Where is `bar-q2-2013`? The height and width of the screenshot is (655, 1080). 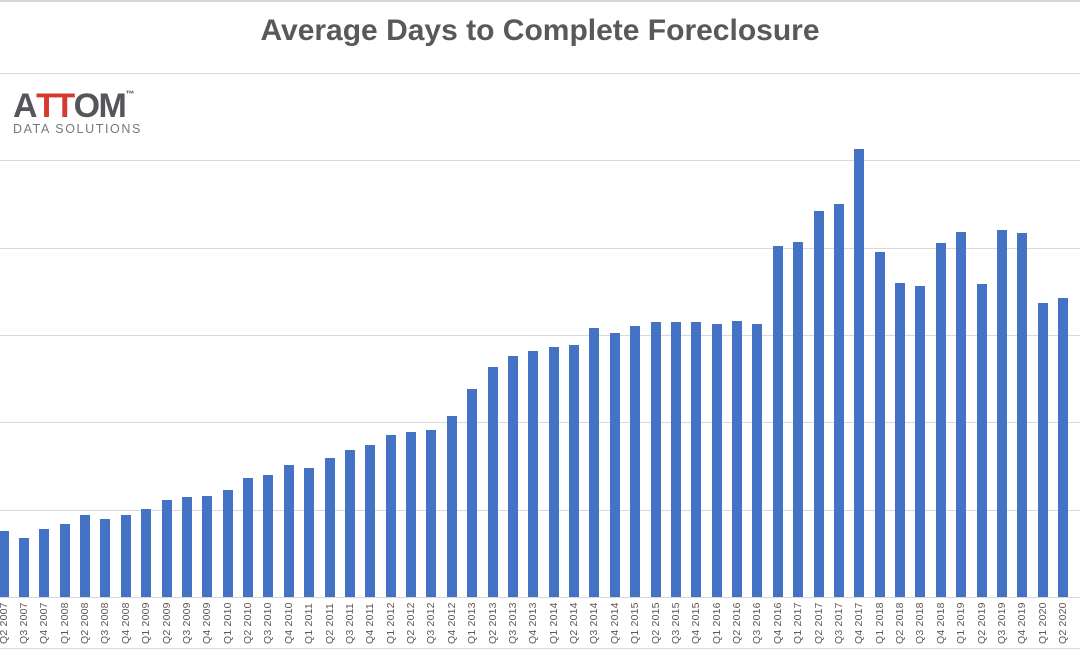 bar-q2-2013 is located at coordinates (492, 482).